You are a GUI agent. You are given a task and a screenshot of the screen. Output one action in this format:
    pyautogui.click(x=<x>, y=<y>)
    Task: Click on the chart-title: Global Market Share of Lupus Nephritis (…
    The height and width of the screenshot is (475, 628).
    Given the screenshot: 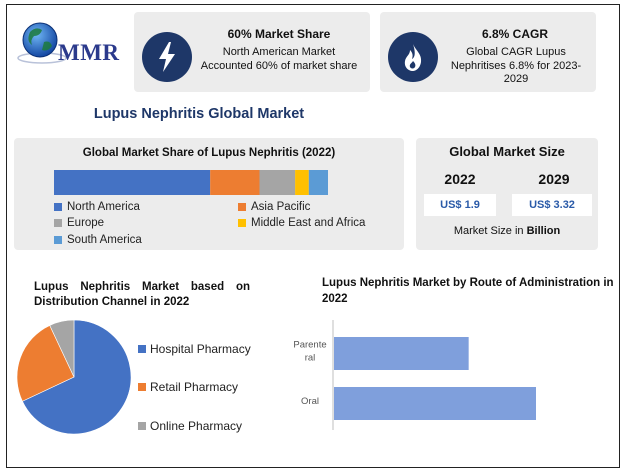 What is the action you would take?
    pyautogui.click(x=209, y=153)
    